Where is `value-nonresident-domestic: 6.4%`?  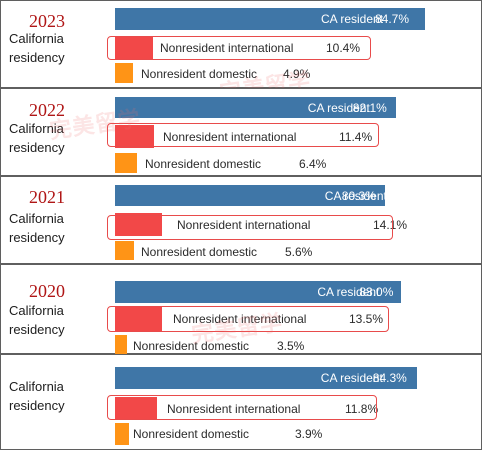
value-nonresident-domestic: 6.4% is located at coordinates (313, 164).